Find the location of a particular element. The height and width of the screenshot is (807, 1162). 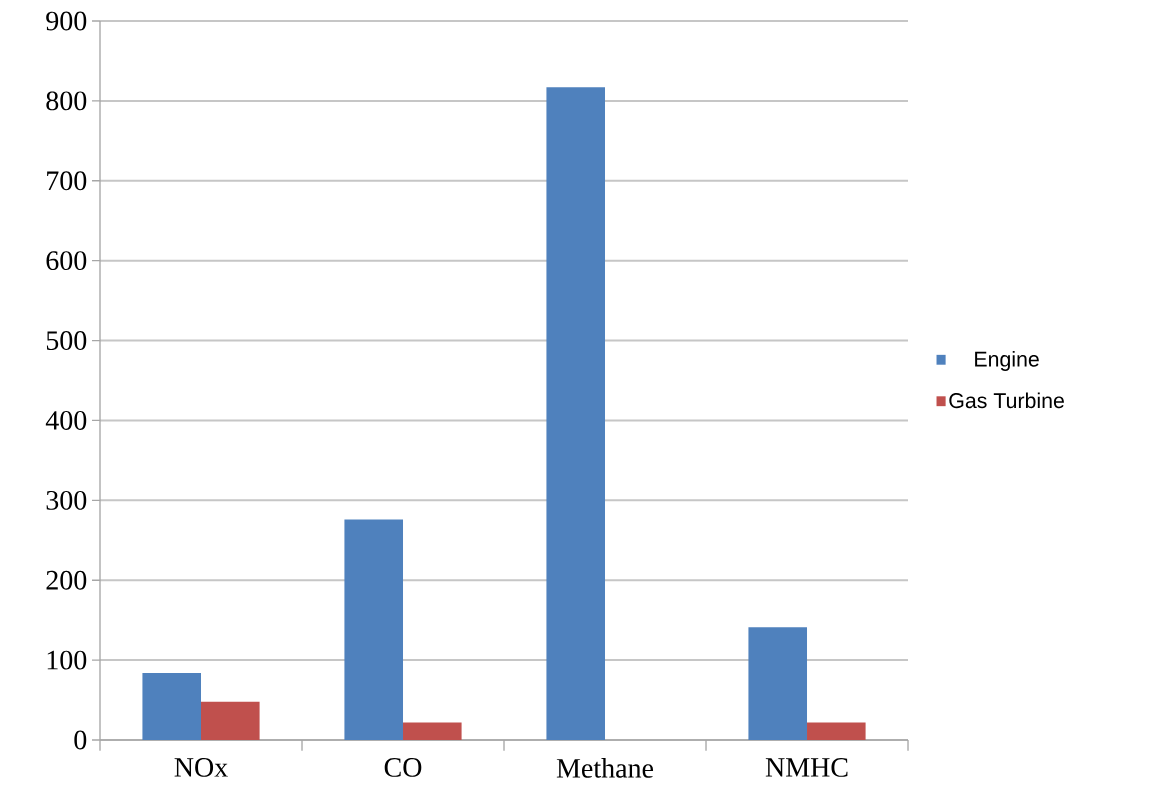

x-tick-label: Methane is located at coordinates (605, 768).